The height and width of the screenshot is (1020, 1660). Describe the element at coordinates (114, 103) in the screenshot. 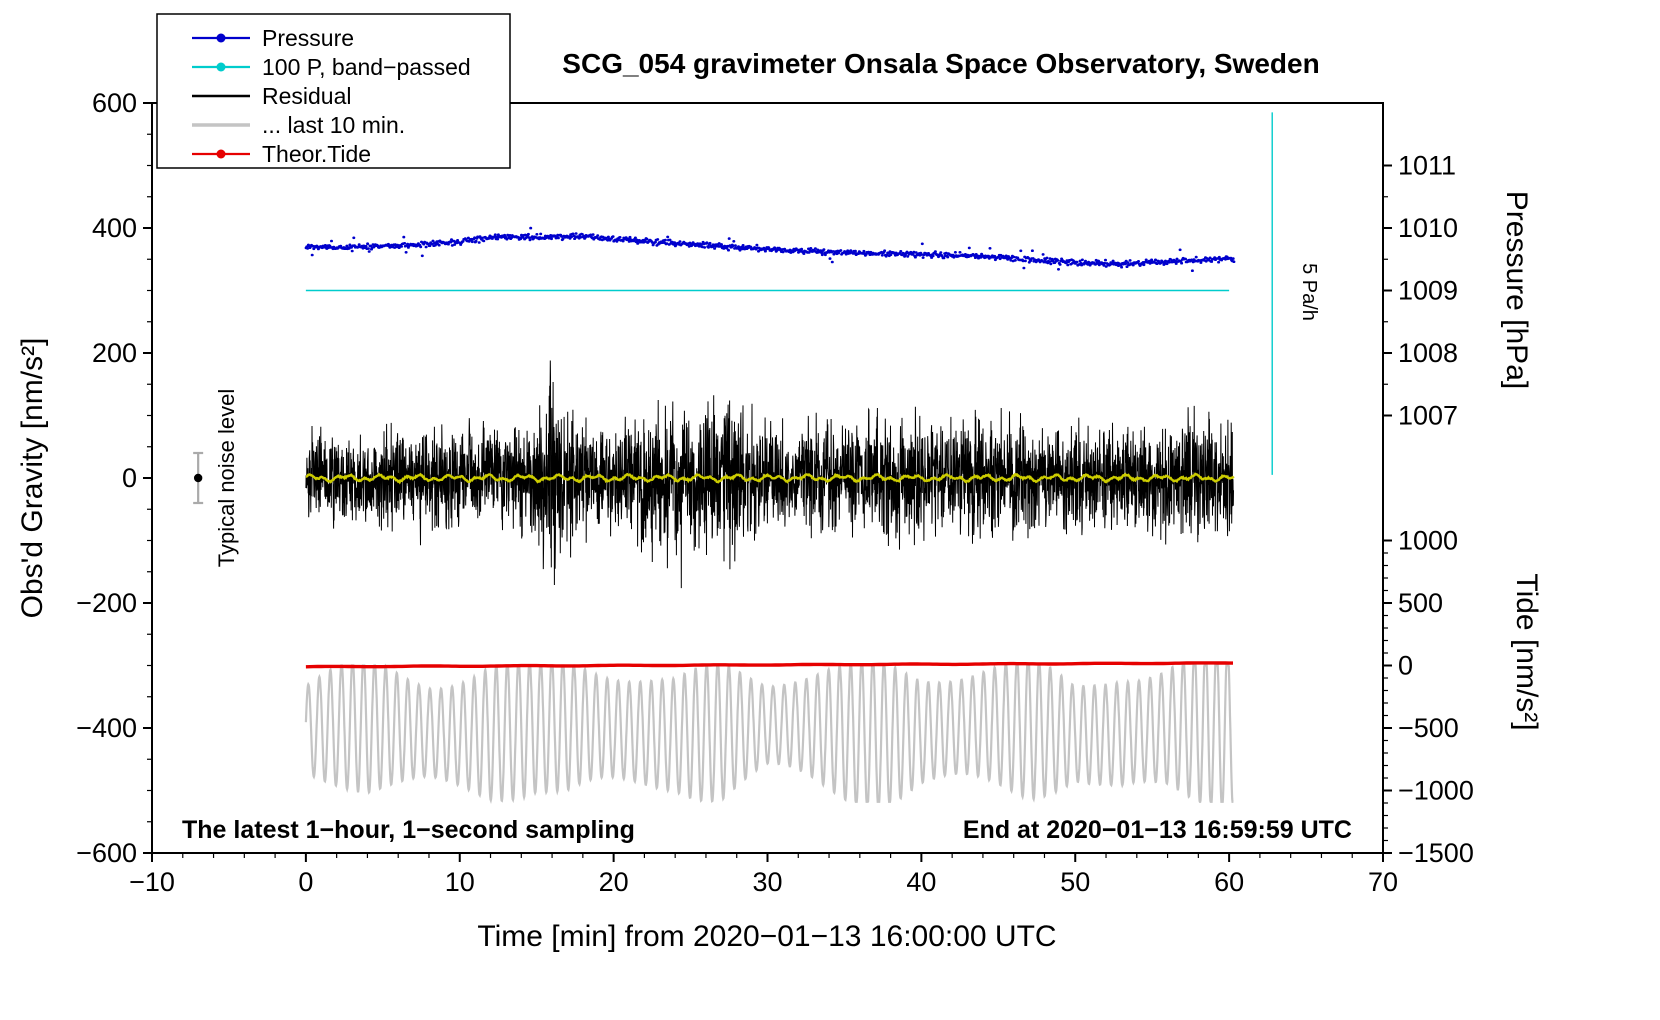

I see `y-left-tick-label: 600` at that location.